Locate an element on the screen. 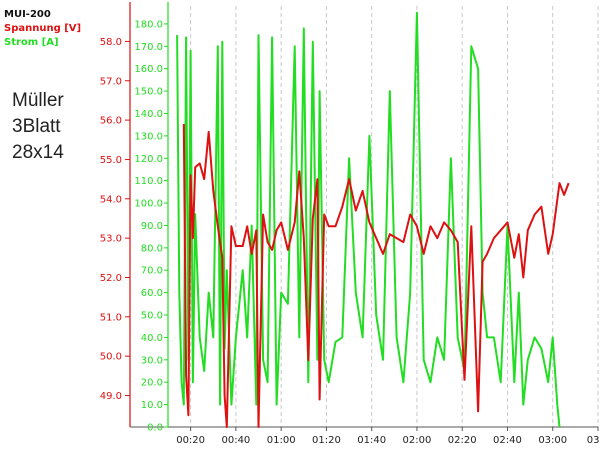  x-tick-label: 00:20 is located at coordinates (190, 440).